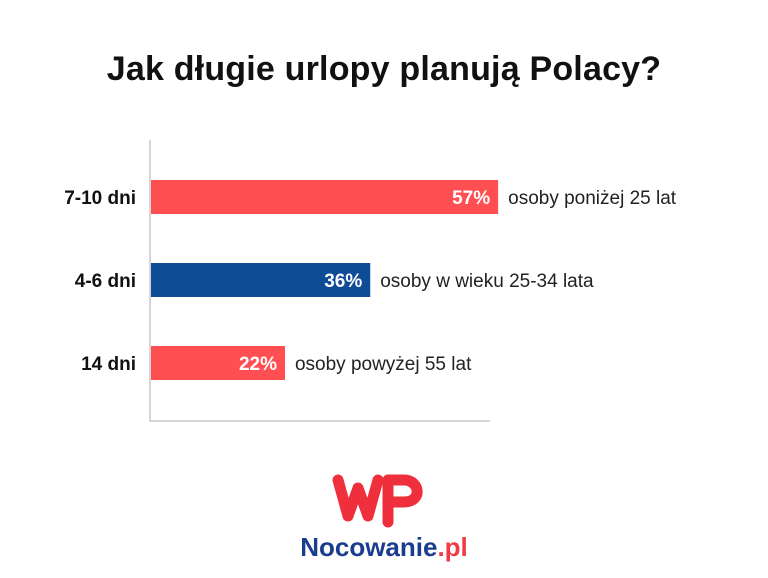  Describe the element at coordinates (402, 501) in the screenshot. I see `wp-logo-p` at that location.